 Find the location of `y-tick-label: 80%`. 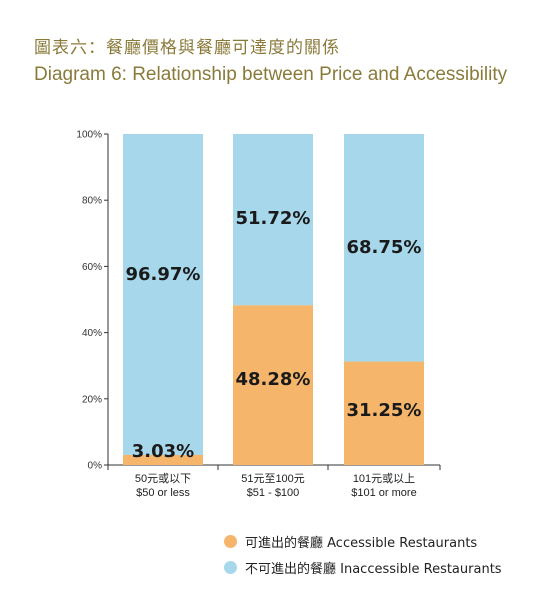

y-tick-label: 80% is located at coordinates (92, 201).